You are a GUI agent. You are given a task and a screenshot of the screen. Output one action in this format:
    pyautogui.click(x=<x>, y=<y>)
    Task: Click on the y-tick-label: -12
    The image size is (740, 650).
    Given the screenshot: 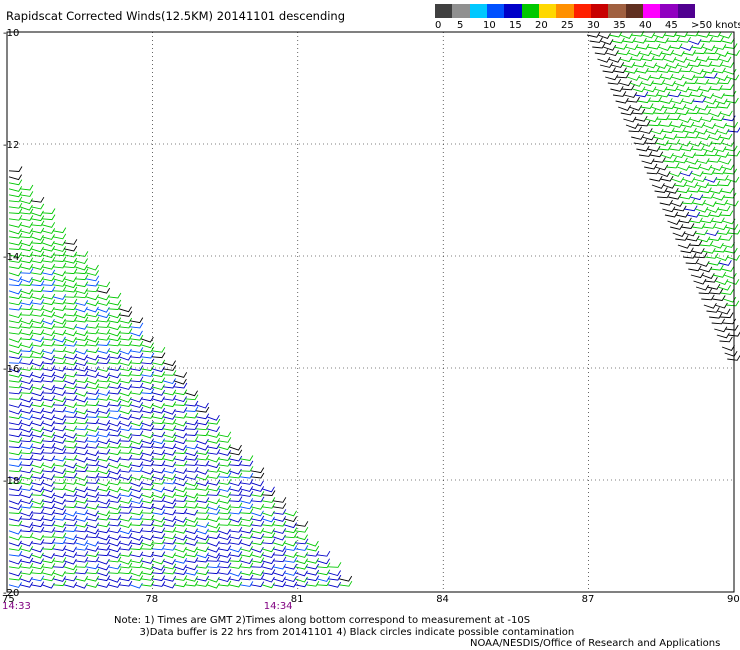 What is the action you would take?
    pyautogui.click(x=11, y=145)
    